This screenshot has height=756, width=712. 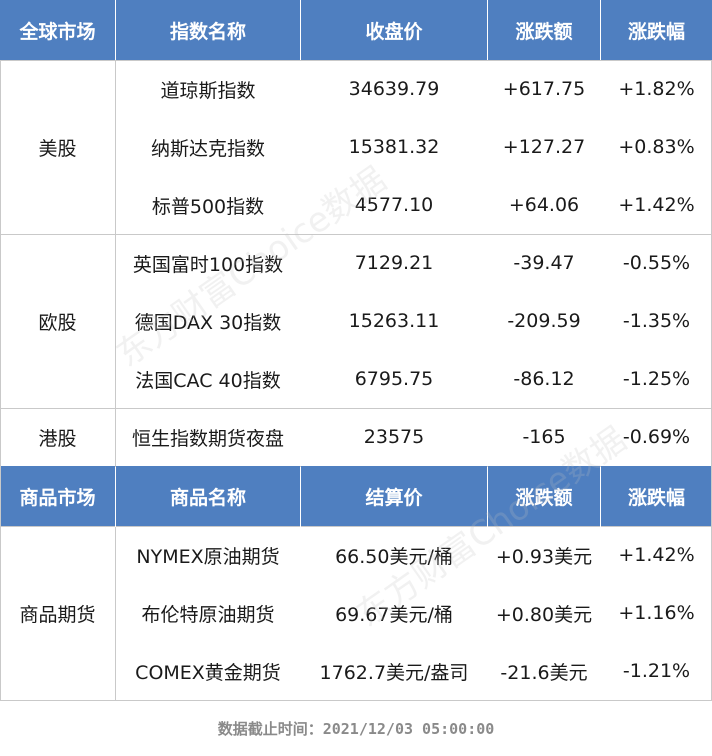 What do you see at coordinates (544, 379) in the screenshot?
I see `index-change: -86.12` at bounding box center [544, 379].